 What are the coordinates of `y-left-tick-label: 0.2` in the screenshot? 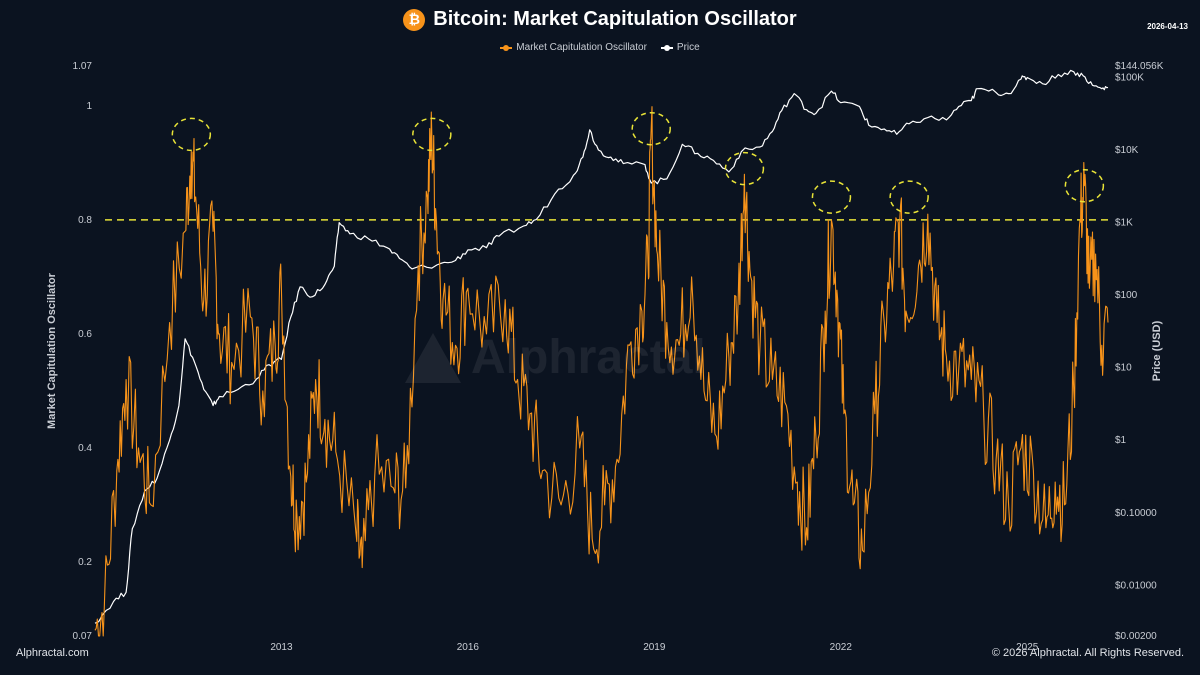 It's located at (85, 562).